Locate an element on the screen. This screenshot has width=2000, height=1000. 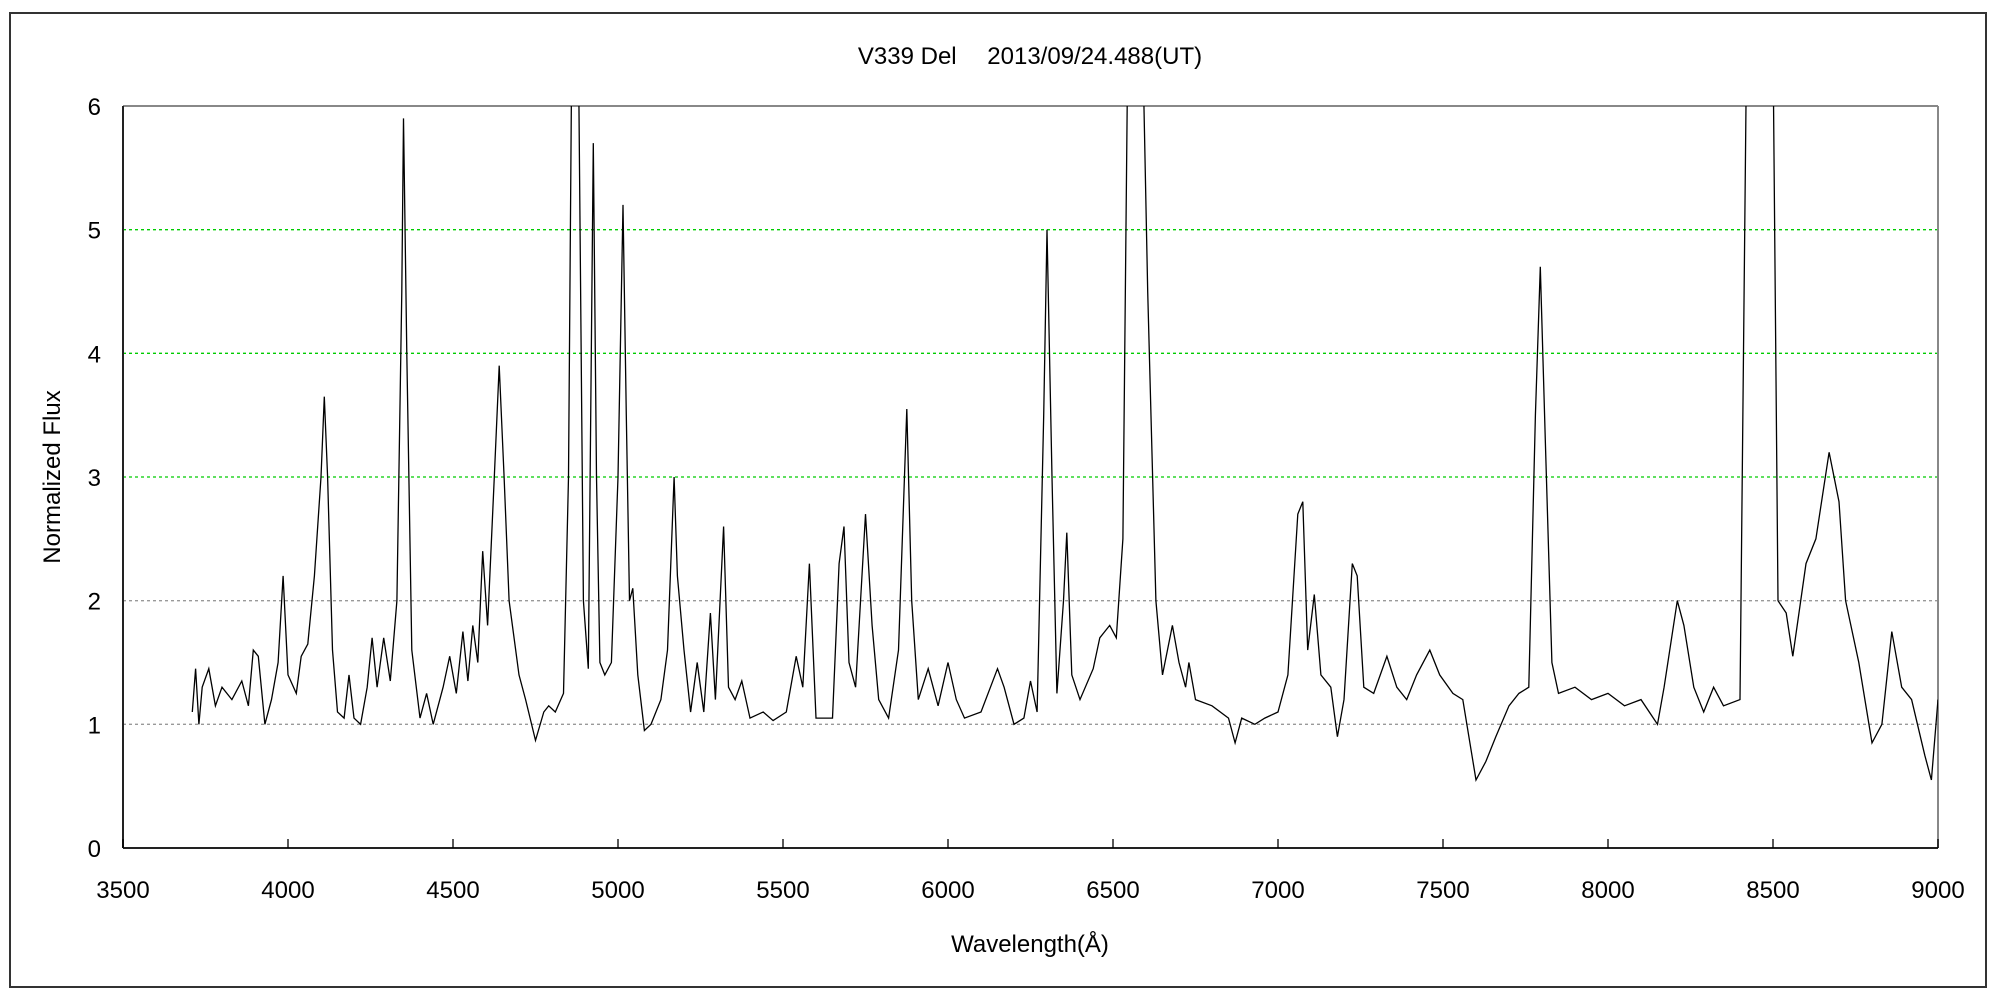
x-tick-label: 4500 is located at coordinates (452, 890).